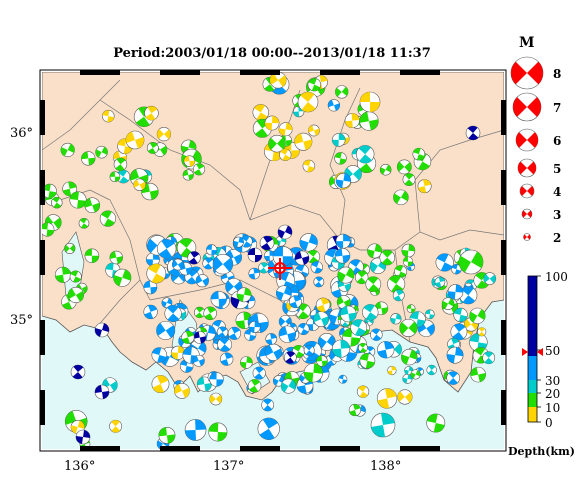 Image resolution: width=580 pixels, height=500 pixels. What do you see at coordinates (527, 43) in the screenshot?
I see `magnitude-legend-title: M` at bounding box center [527, 43].